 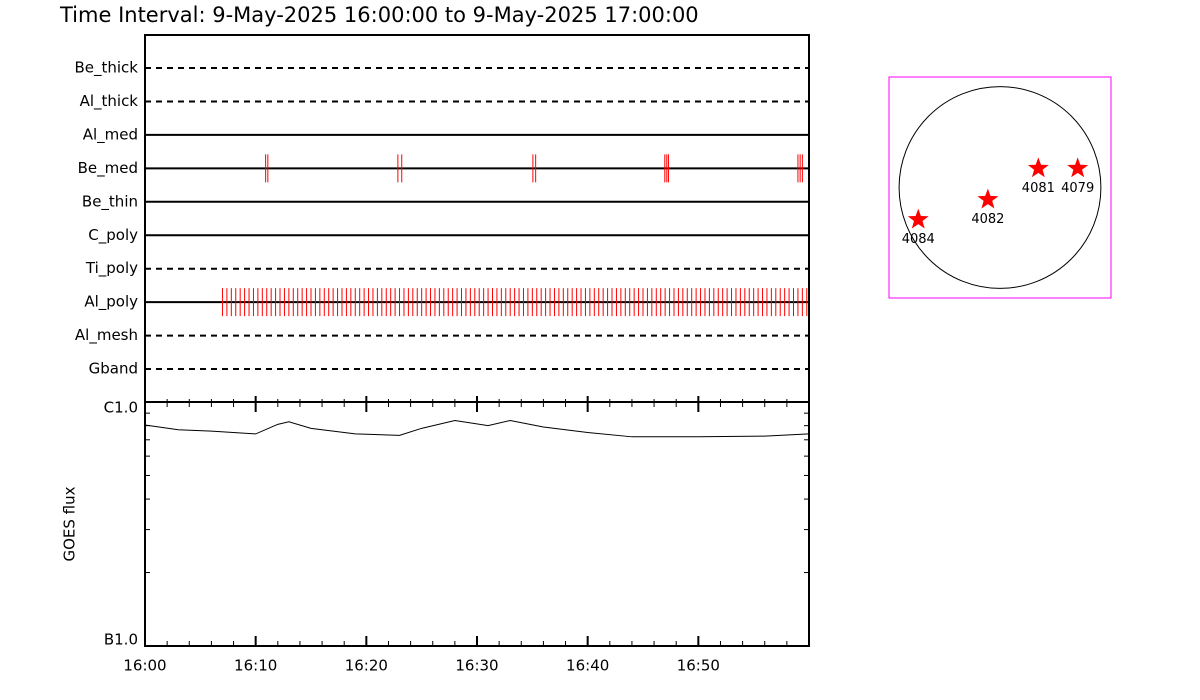 What do you see at coordinates (366, 666) in the screenshot?
I see `x-tick-label: 16:20` at bounding box center [366, 666].